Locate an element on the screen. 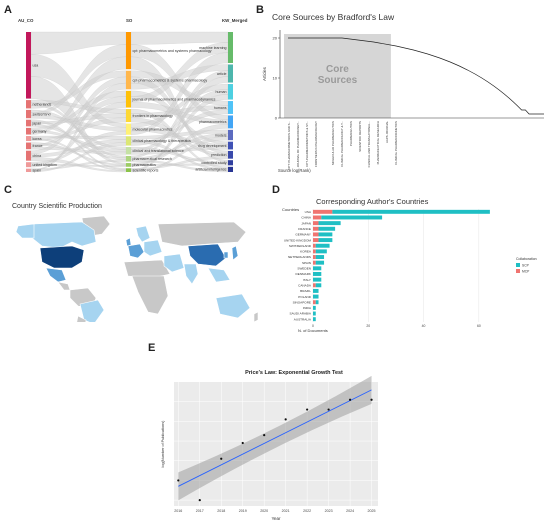 This screenshot has width=550, height=531. panel-b-letter: B is located at coordinates (260, 10).